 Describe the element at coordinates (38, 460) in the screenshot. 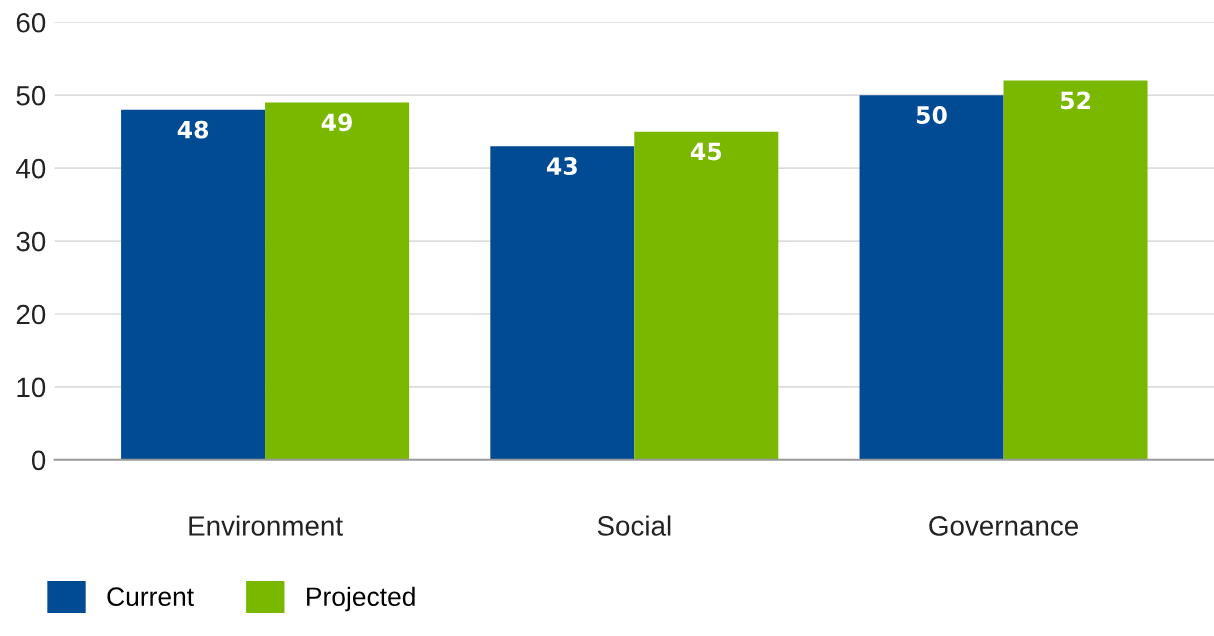

I see `y-tick-label: 0` at that location.